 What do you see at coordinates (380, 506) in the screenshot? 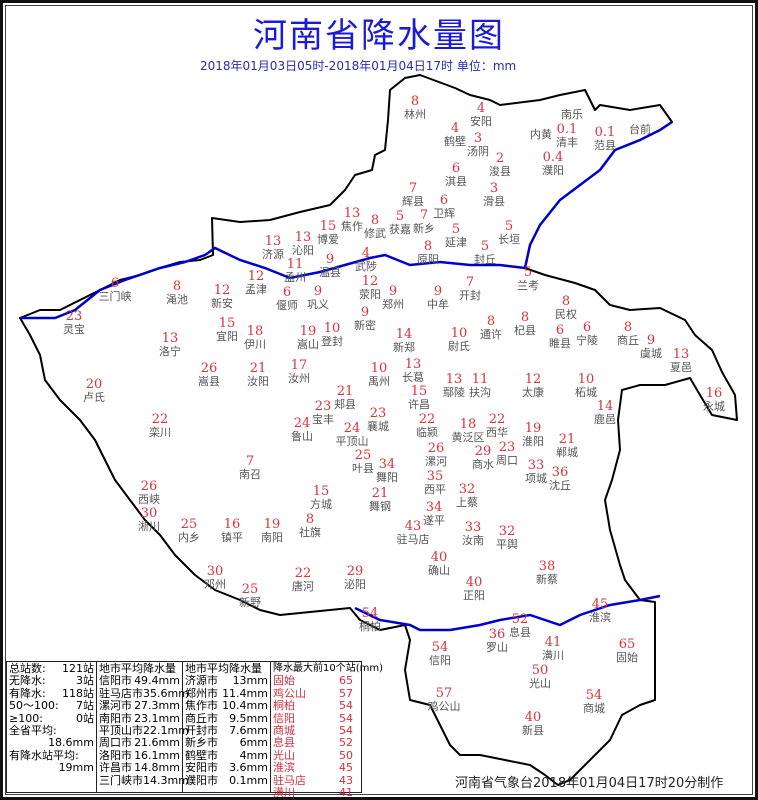
I see `station-name: 舞钢` at bounding box center [380, 506].